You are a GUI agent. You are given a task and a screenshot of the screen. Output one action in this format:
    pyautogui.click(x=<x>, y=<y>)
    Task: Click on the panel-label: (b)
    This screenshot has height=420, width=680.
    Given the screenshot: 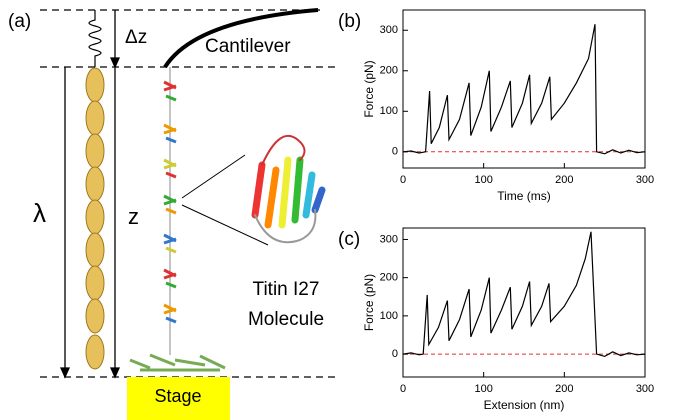 What is the action you would take?
    pyautogui.click(x=349, y=21)
    